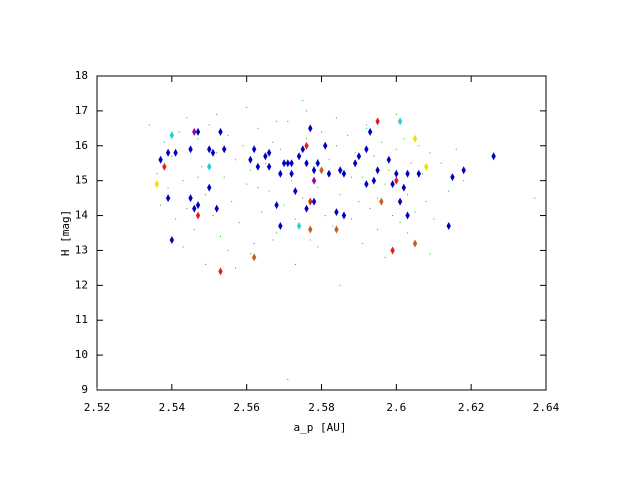 This screenshot has width=640, height=480. Describe the element at coordinates (81, 319) in the screenshot. I see `y-tick-label: 11` at that location.